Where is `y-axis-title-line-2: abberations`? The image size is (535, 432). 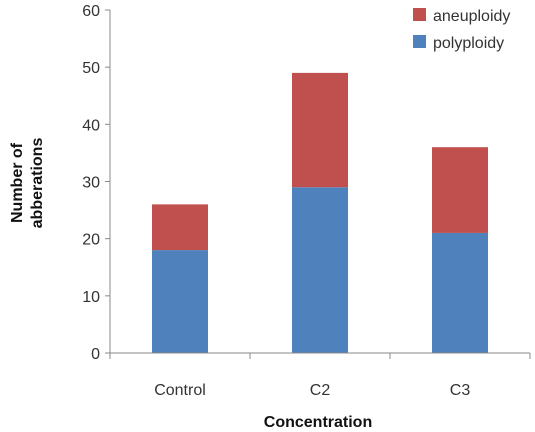
y-axis-title-line-2: abberations is located at coordinates (37, 183).